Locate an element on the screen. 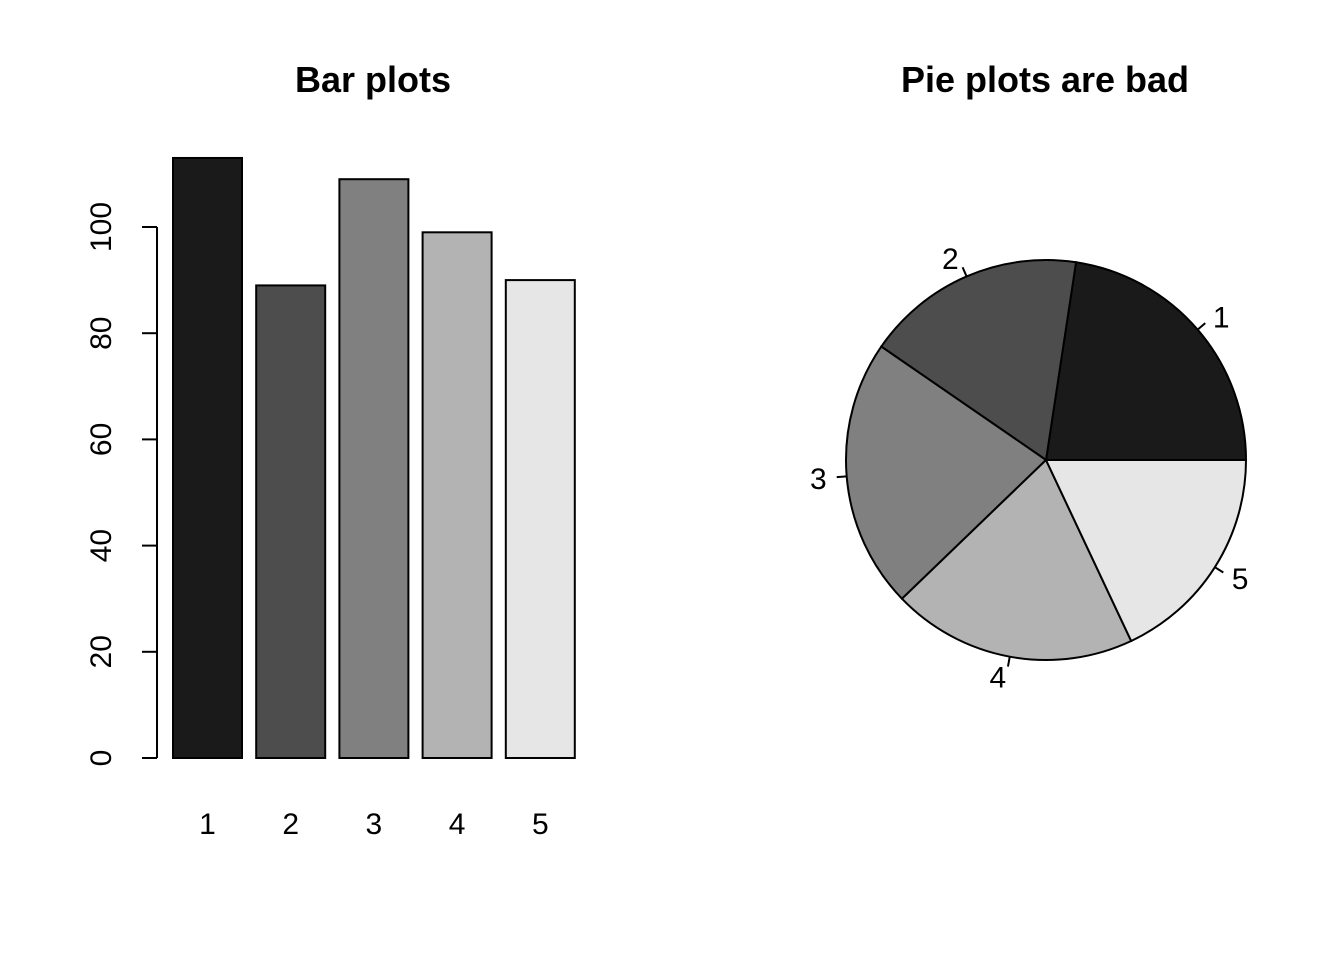 This screenshot has height=965, width=1344. bar-x-tick-label: 2 is located at coordinates (290, 824).